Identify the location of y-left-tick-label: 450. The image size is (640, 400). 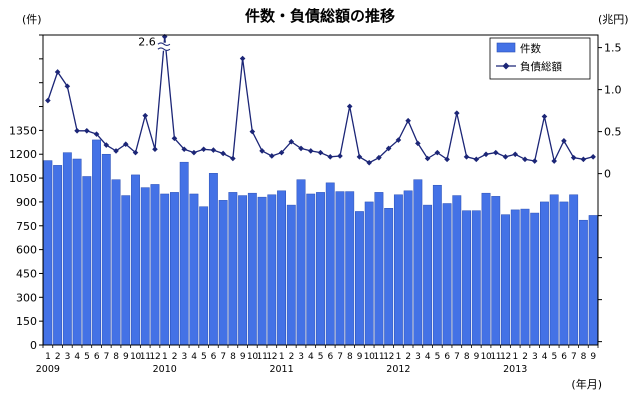
(26, 273).